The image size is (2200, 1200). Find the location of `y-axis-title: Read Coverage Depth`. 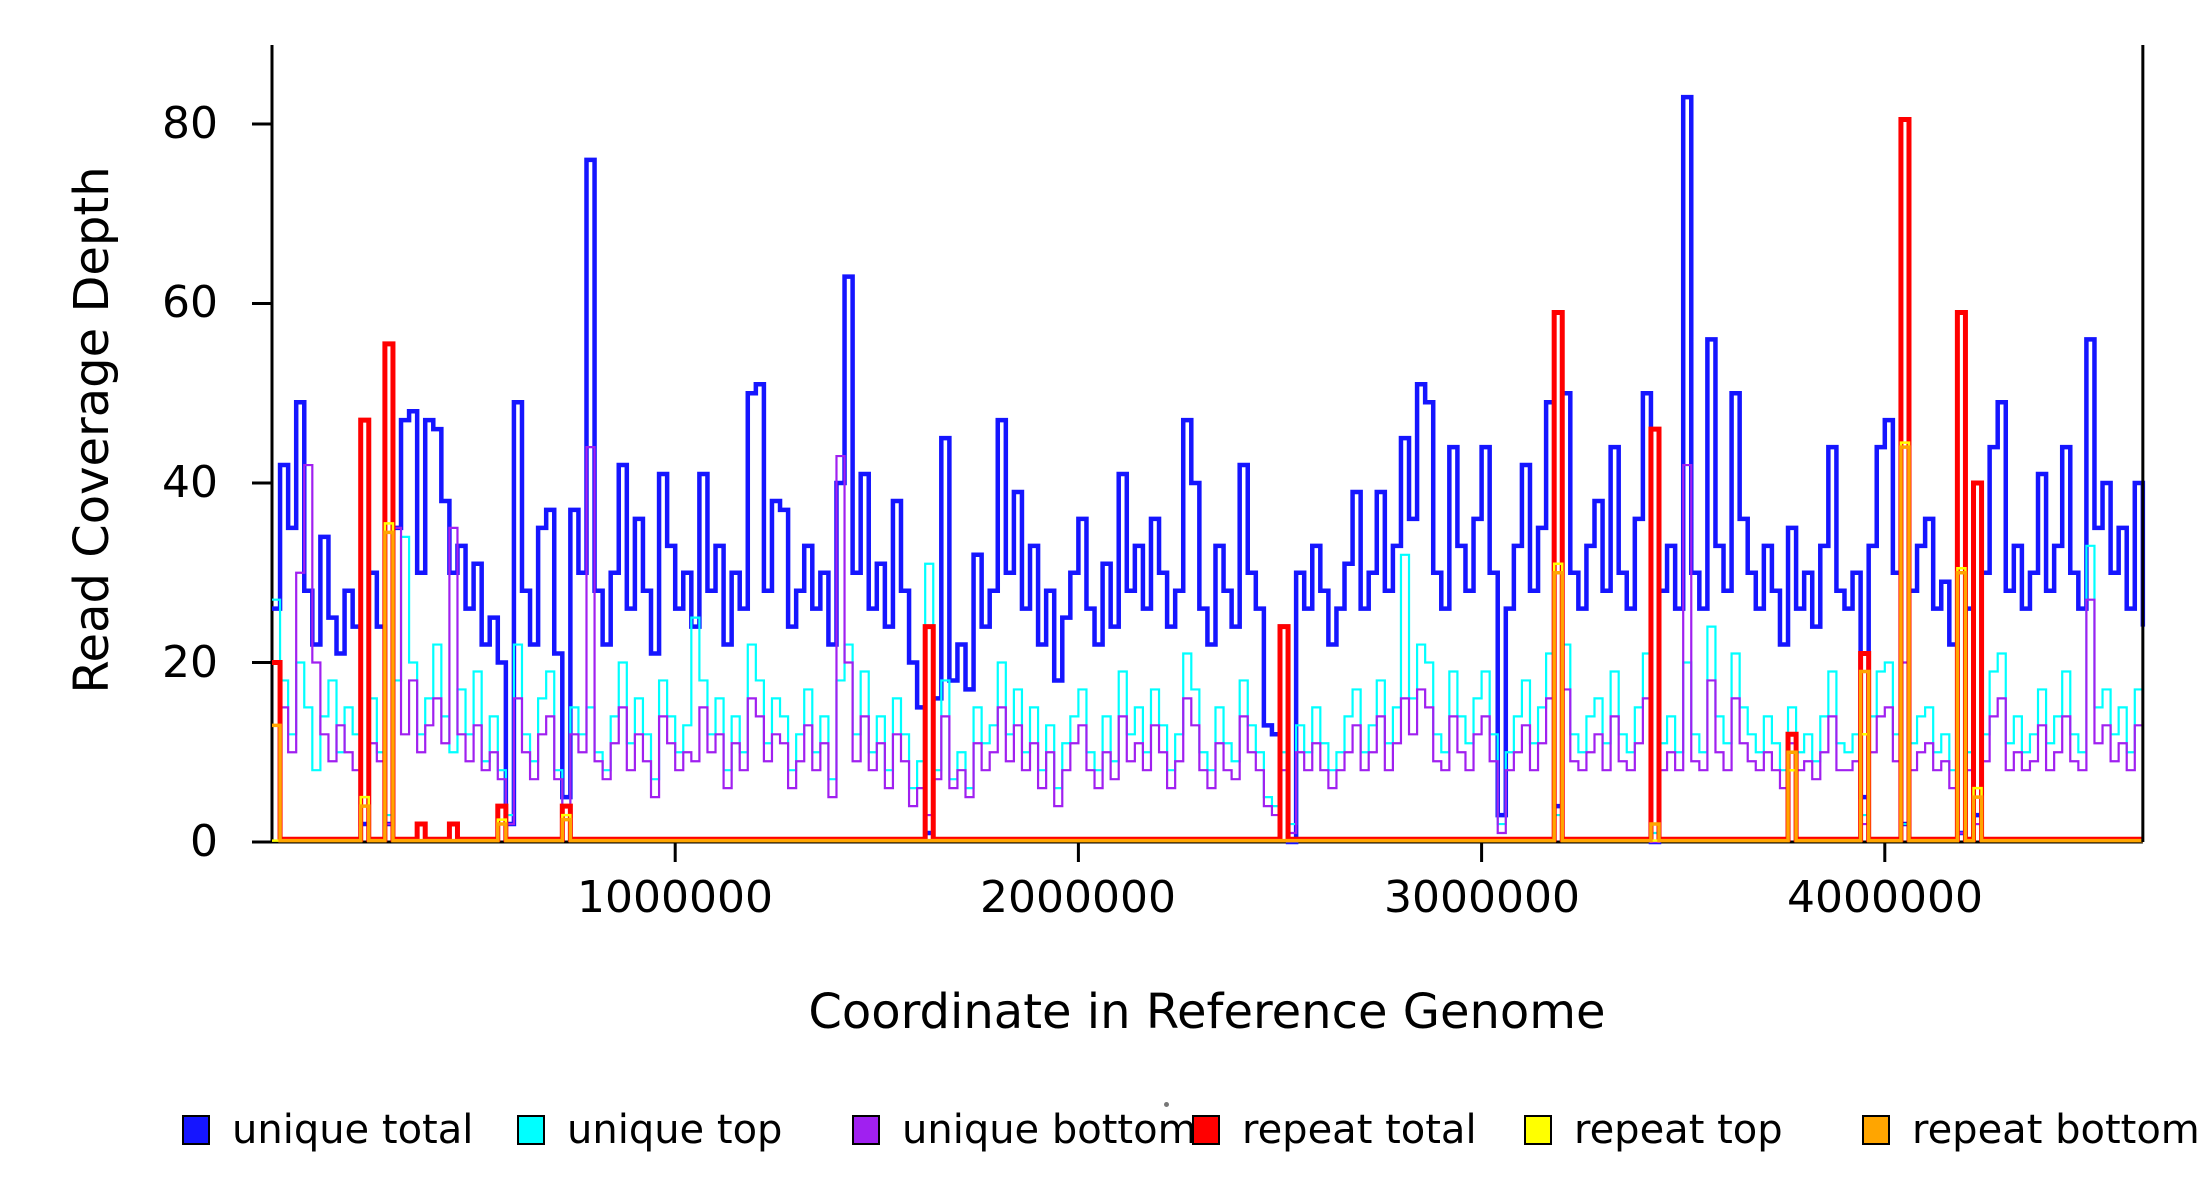

y-axis-title: Read Coverage Depth is located at coordinates (92, 430).